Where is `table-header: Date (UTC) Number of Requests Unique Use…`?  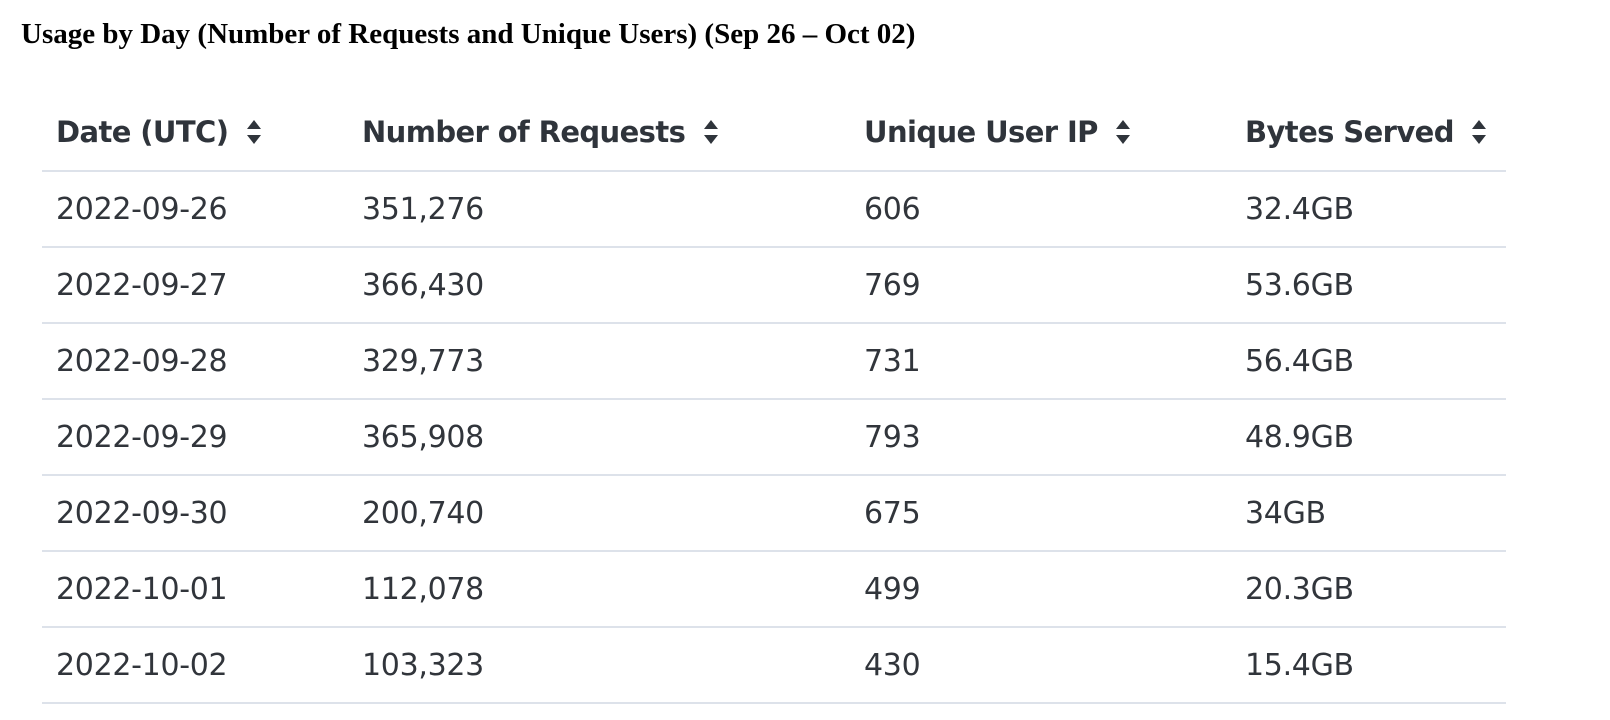 table-header: Date (UTC) Number of Requests Unique Use… is located at coordinates (774, 133).